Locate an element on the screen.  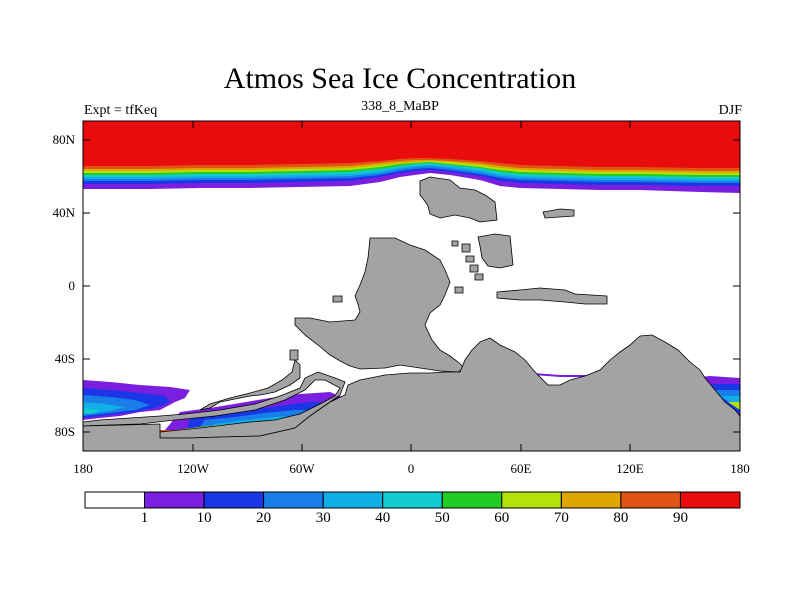
lon-tick-label: 120W is located at coordinates (193, 468).